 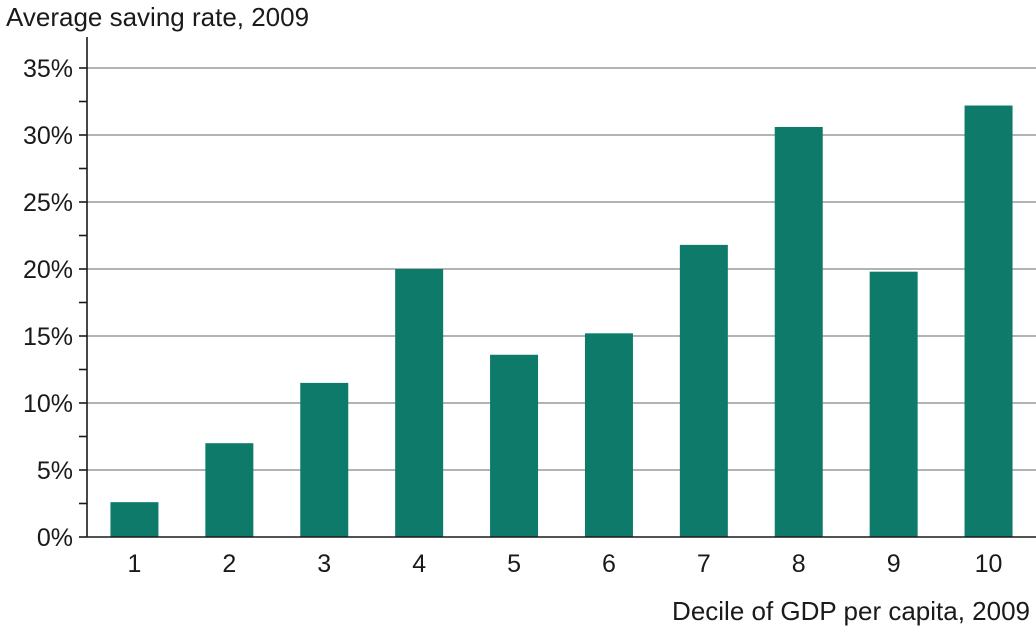 What do you see at coordinates (419, 564) in the screenshot?
I see `x-tick-label: 4` at bounding box center [419, 564].